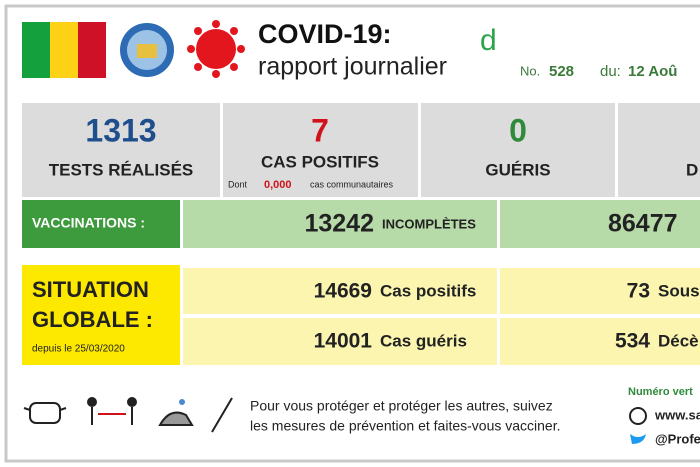 The image size is (700, 467). Describe the element at coordinates (64, 50) in the screenshot. I see `flag` at that location.